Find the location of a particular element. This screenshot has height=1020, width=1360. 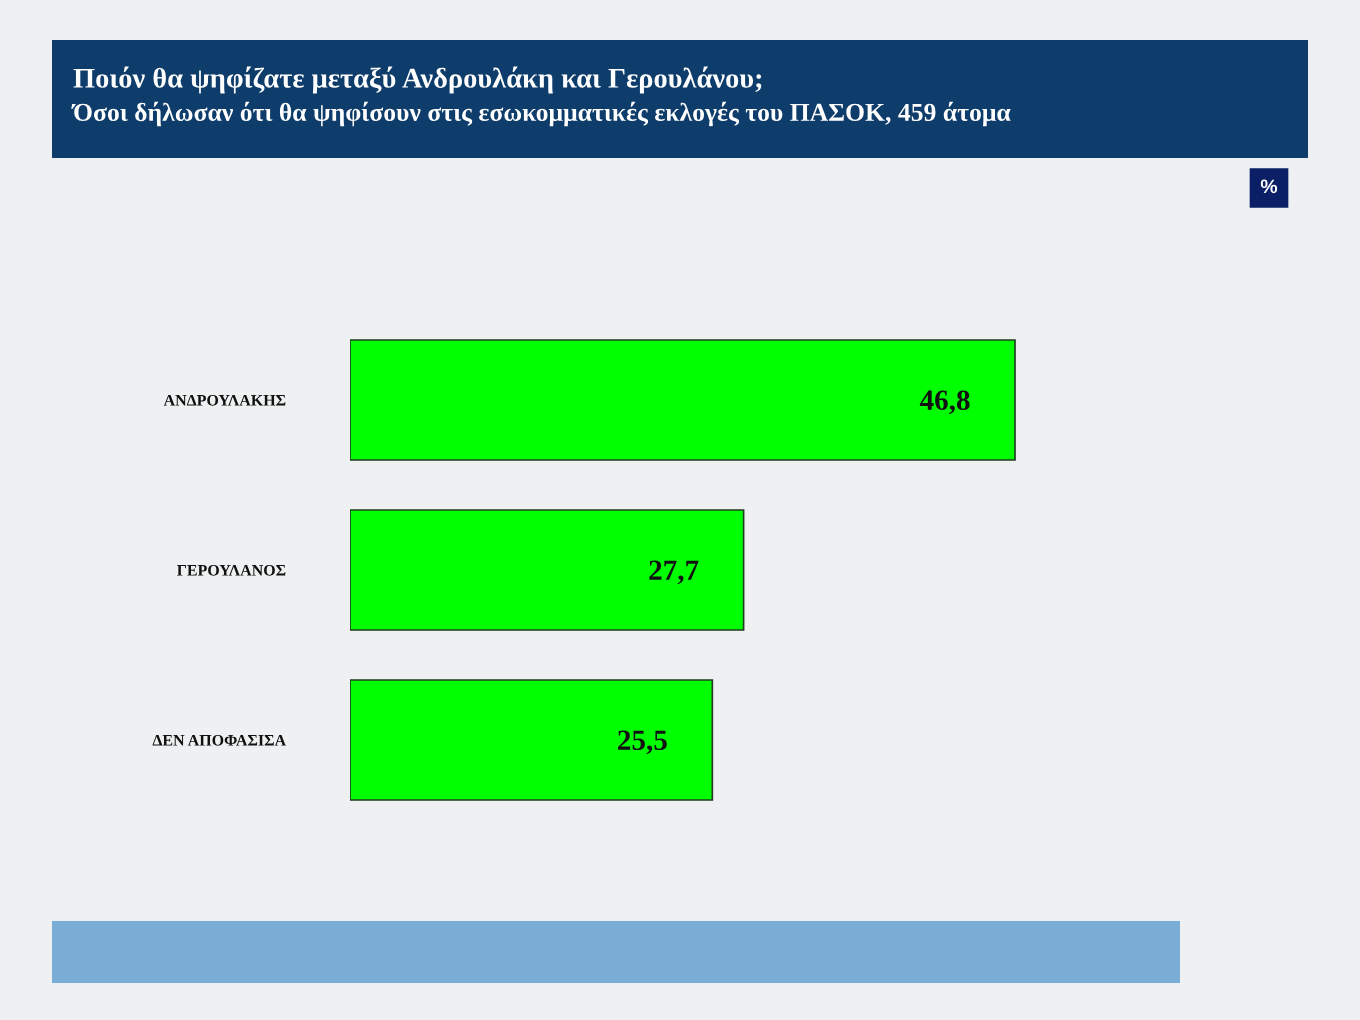

y-tick-label: ΔΕΝ ΑΠΟΦΑΣΙΣΑ is located at coordinates (219, 740).